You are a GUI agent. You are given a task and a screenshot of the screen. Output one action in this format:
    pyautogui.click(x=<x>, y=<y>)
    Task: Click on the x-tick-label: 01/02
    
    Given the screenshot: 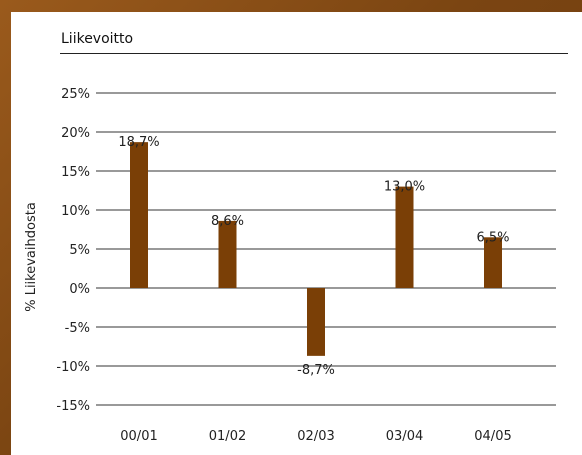 What is the action you would take?
    pyautogui.click(x=227, y=436)
    